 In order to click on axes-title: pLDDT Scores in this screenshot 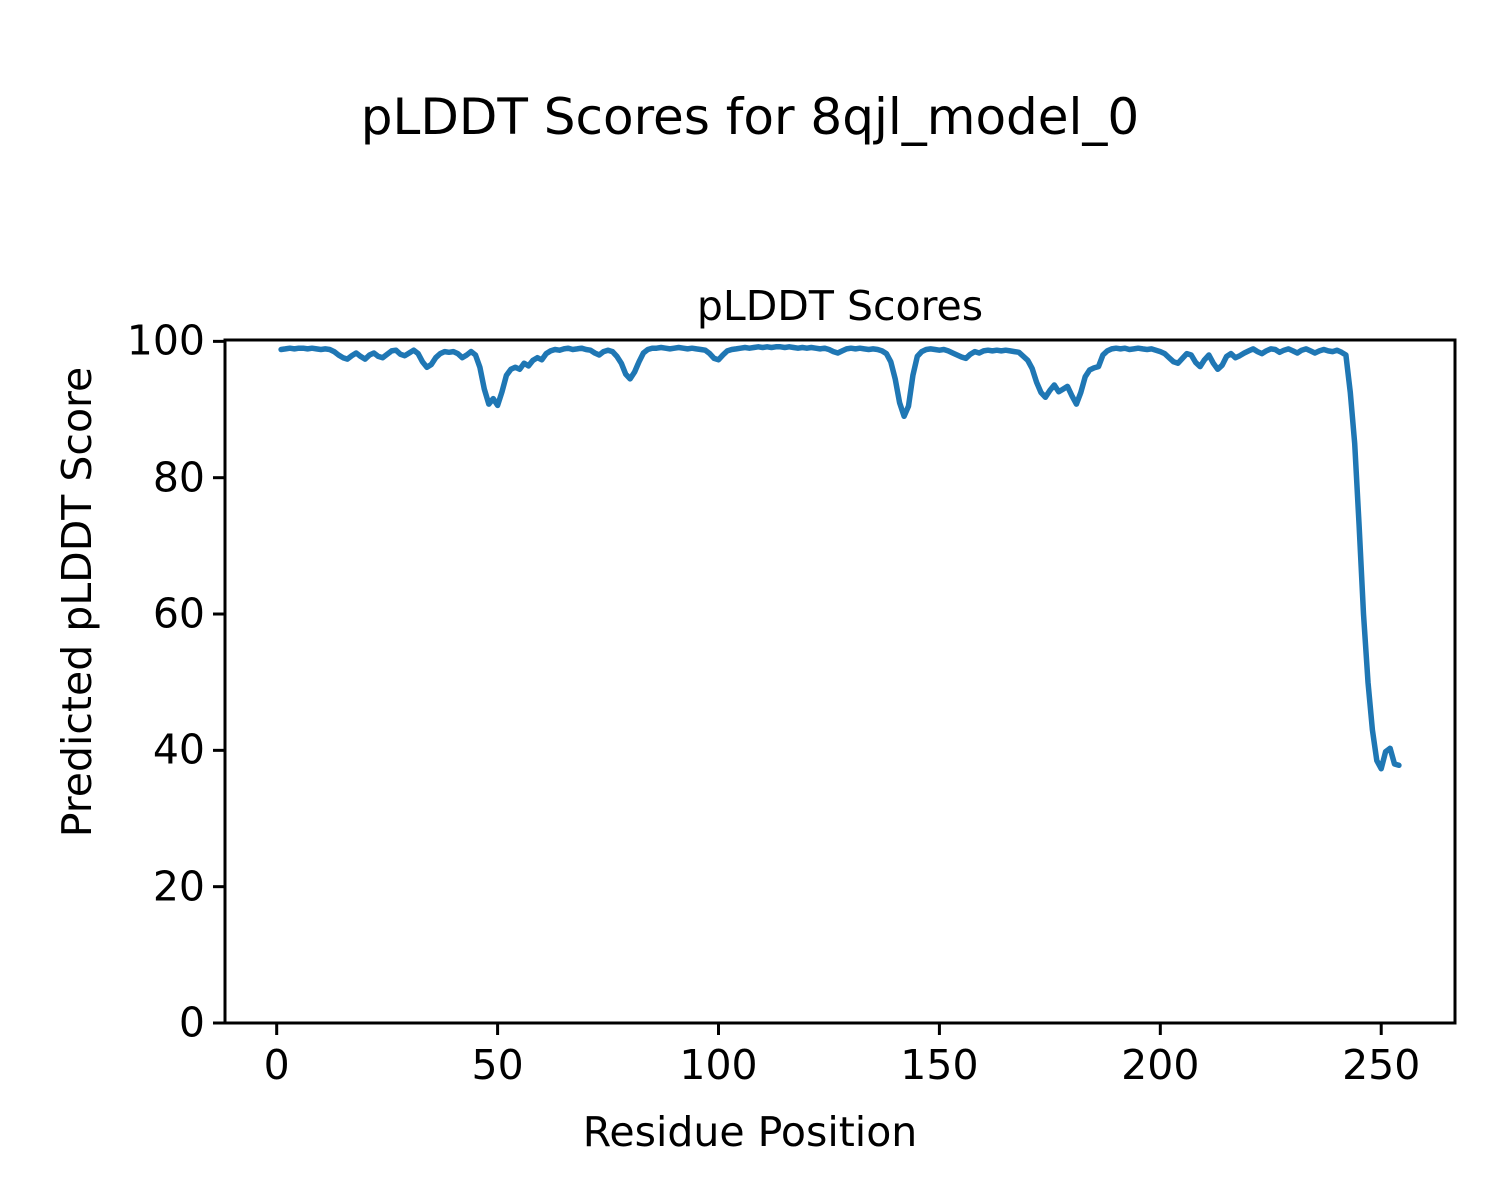, I will do `click(840, 306)`.